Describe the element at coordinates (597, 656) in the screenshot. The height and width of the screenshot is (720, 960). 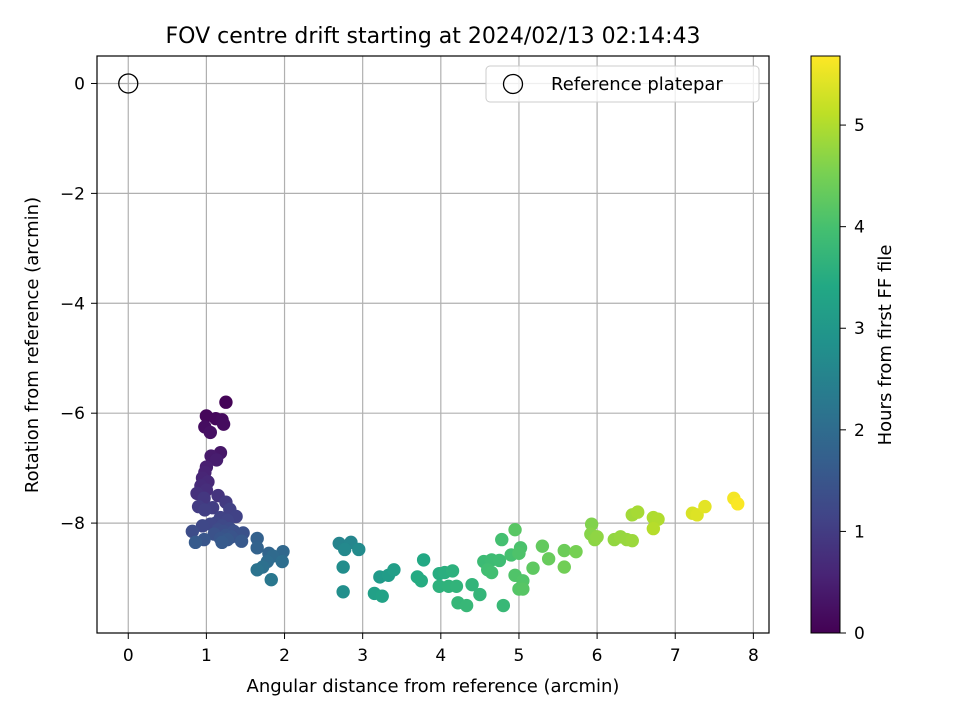
I see `x-tick-label: 6` at that location.